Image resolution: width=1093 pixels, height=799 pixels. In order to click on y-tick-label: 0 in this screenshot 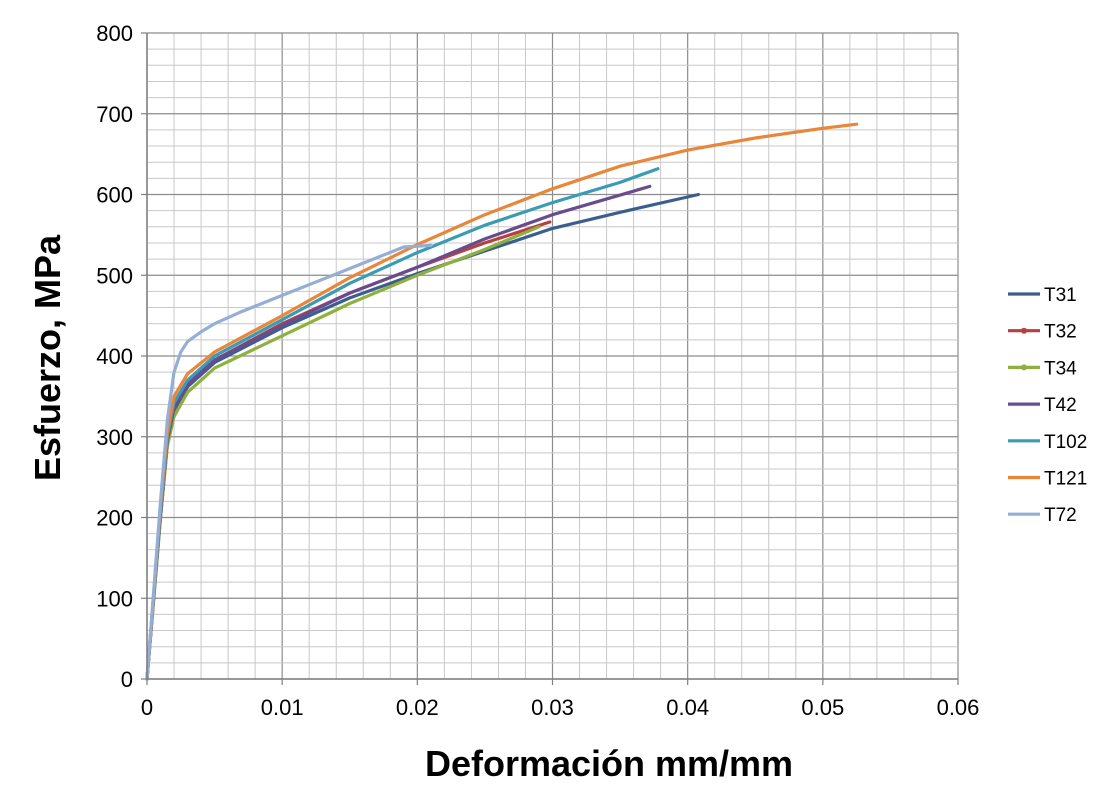, I will do `click(127, 679)`.